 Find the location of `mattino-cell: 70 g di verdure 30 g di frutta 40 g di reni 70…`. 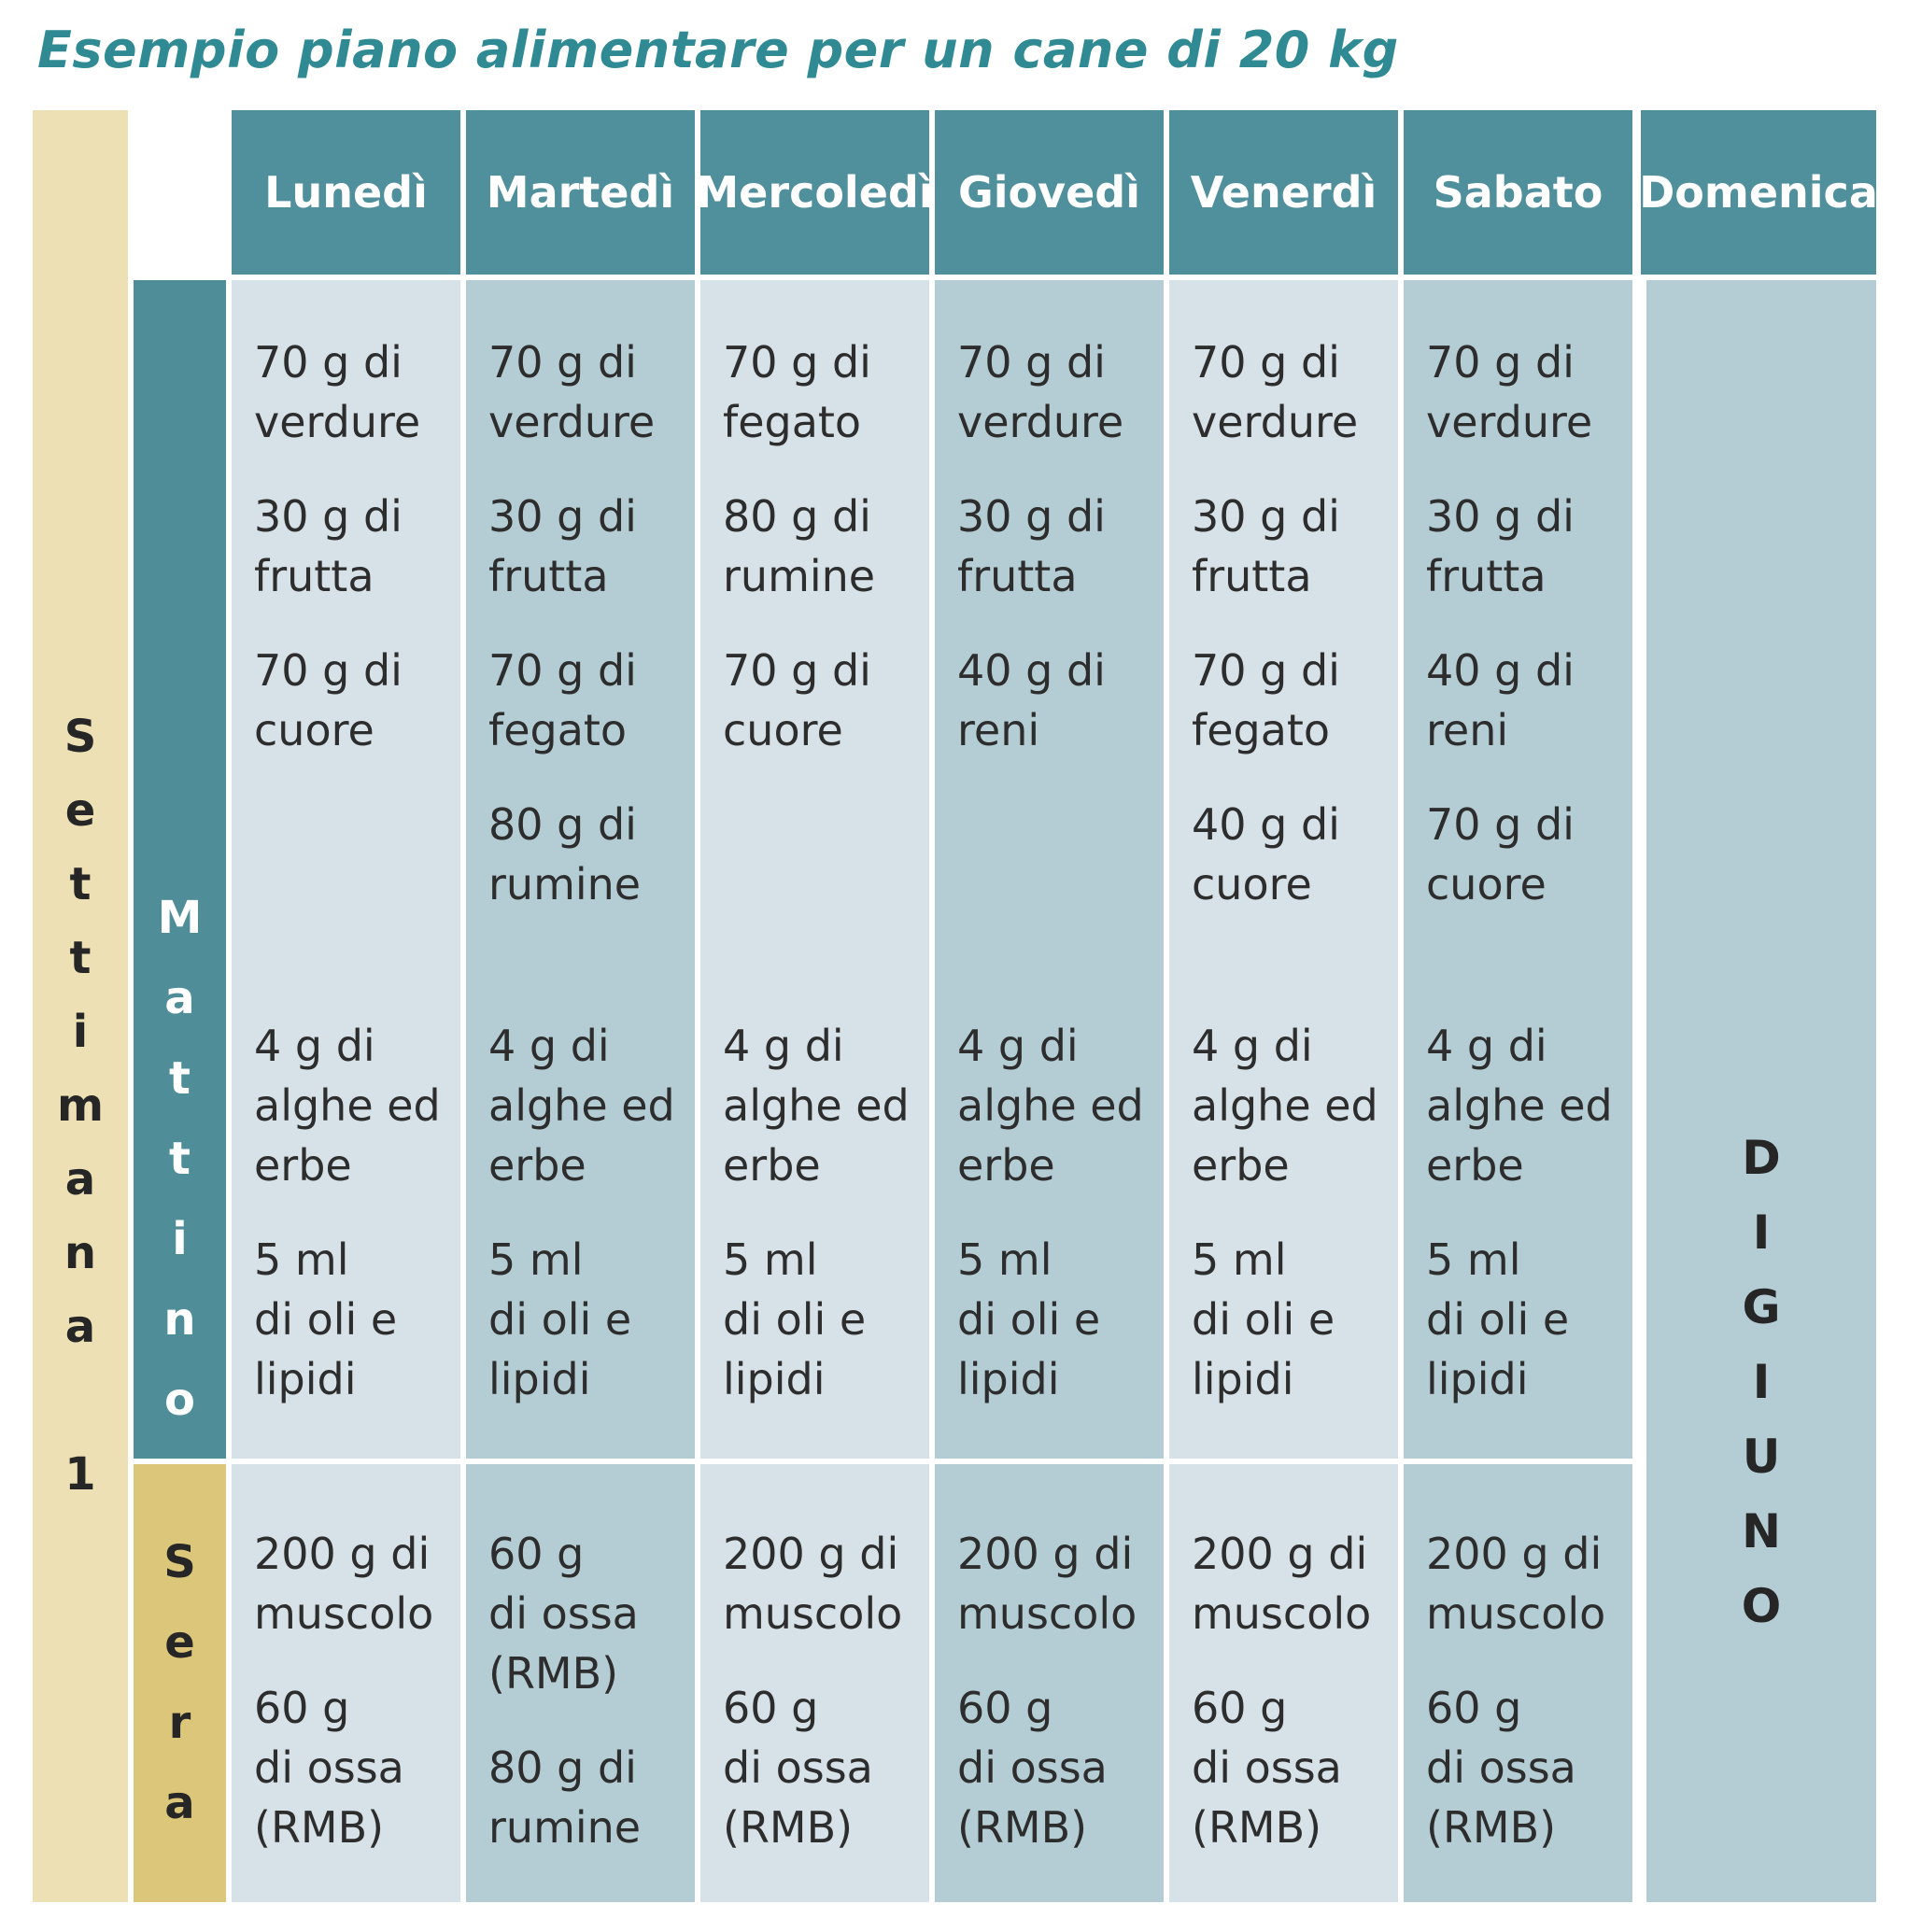

mattino-cell: 70 g di verdure 30 g di frutta 40 g di reni 70… is located at coordinates (1518, 869).